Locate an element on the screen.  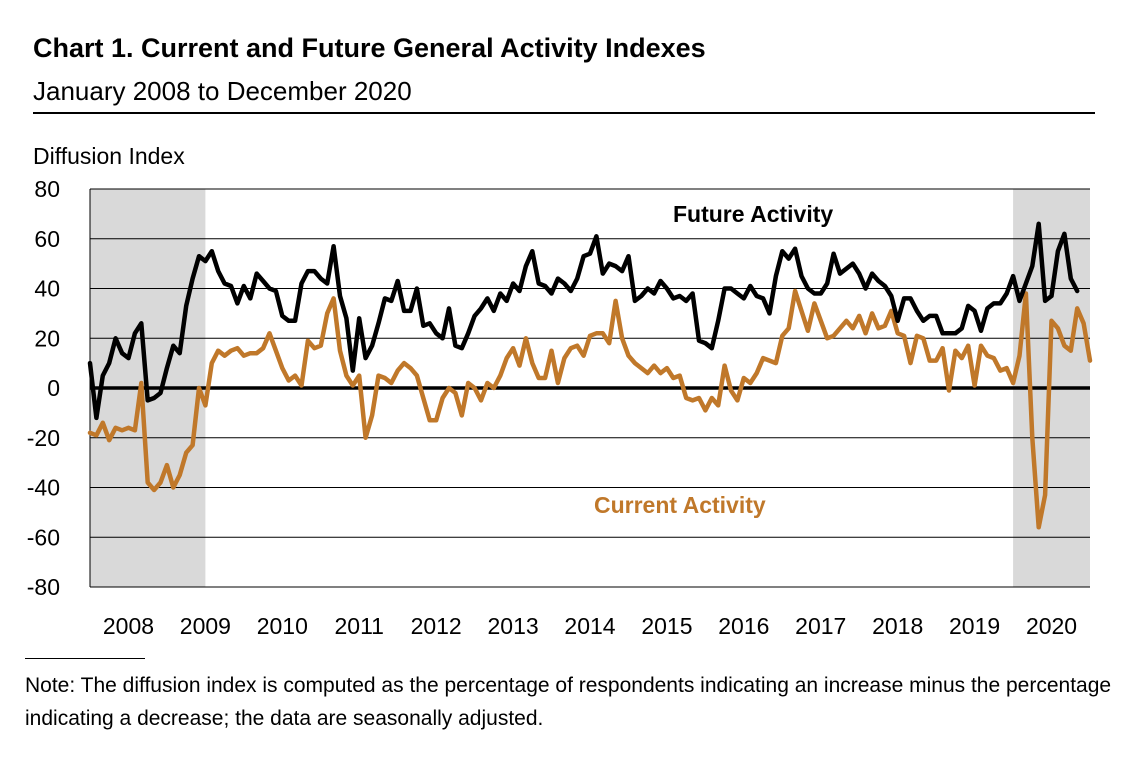
x-tick-label-2017: 2017 is located at coordinates (820, 626).